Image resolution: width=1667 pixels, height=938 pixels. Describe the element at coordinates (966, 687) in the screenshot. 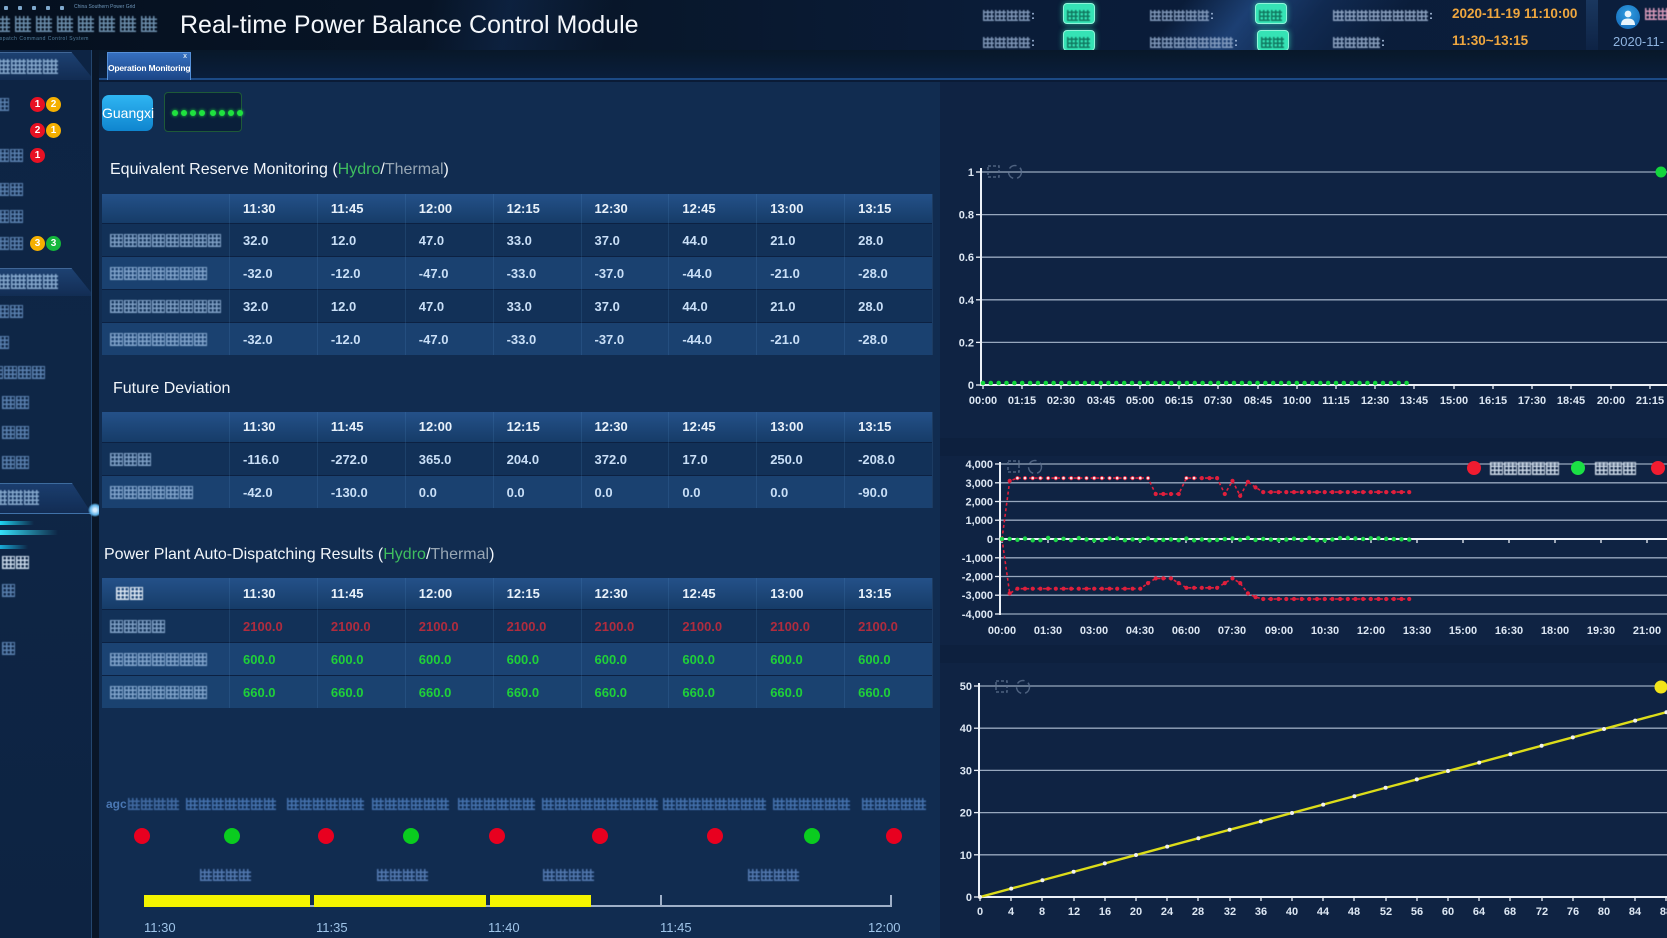

I see `svg-text: 50` at that location.